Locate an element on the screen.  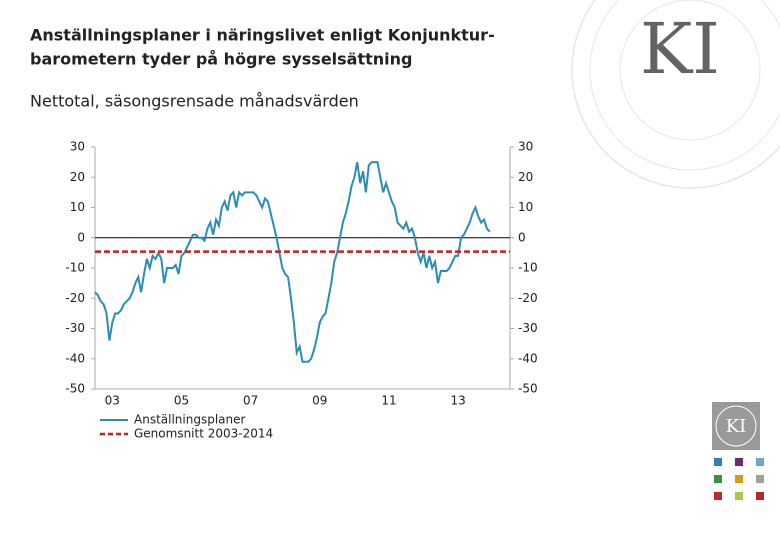
y2-tick-label: 10 is located at coordinates (525, 207).